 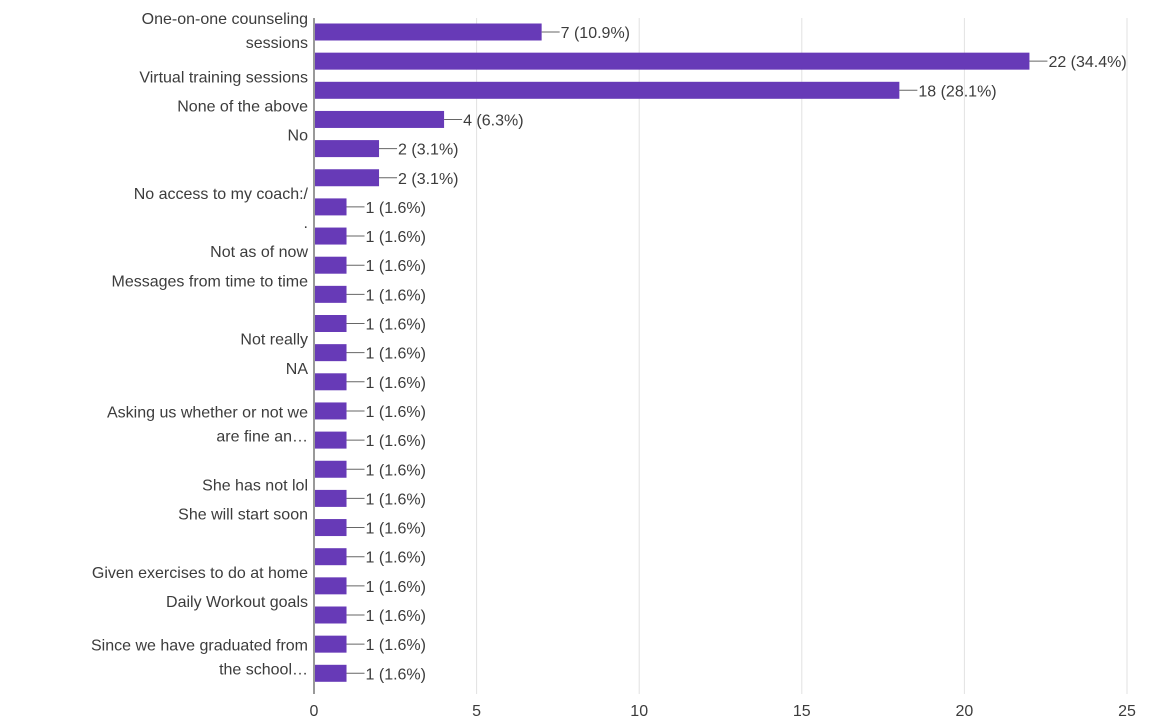 What do you see at coordinates (957, 91) in the screenshot?
I see `data-label: 18 (28.1%)` at bounding box center [957, 91].